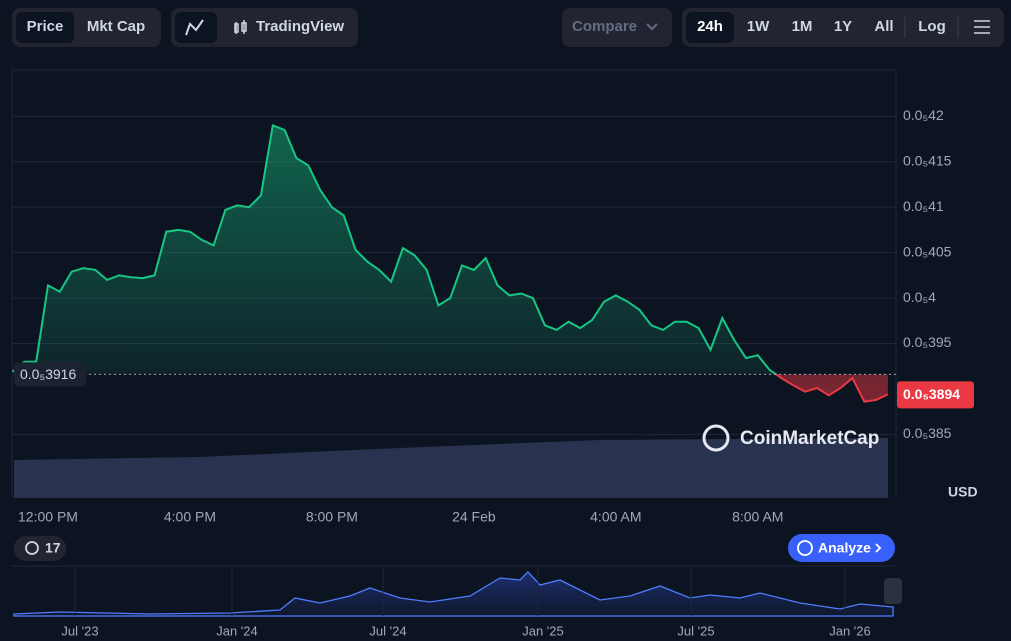  Describe the element at coordinates (932, 26) in the screenshot. I see `log-btn: Log` at that location.